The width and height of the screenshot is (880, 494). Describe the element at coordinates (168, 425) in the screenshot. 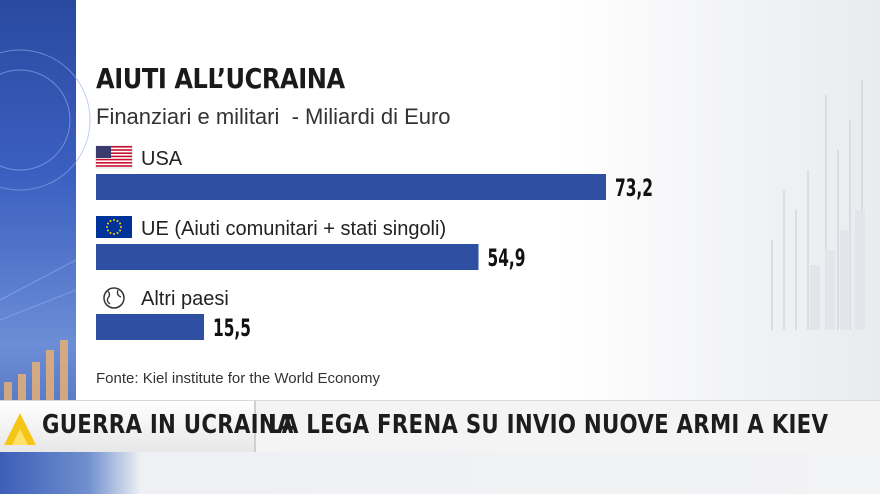

I see `ticker-topic: GUERRA IN UCRAINA` at that location.